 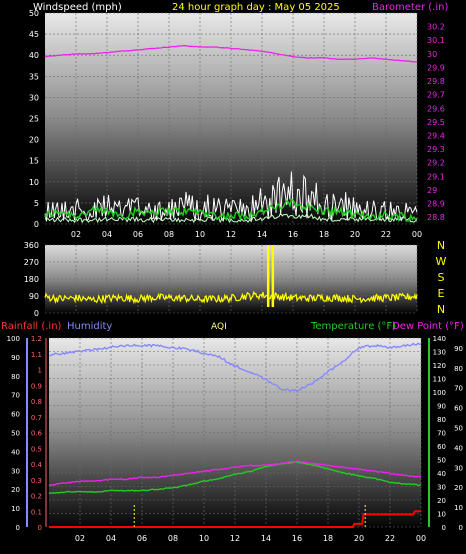 What do you see at coordinates (324, 234) in the screenshot?
I see `wind-x-tick-label: 18` at bounding box center [324, 234].